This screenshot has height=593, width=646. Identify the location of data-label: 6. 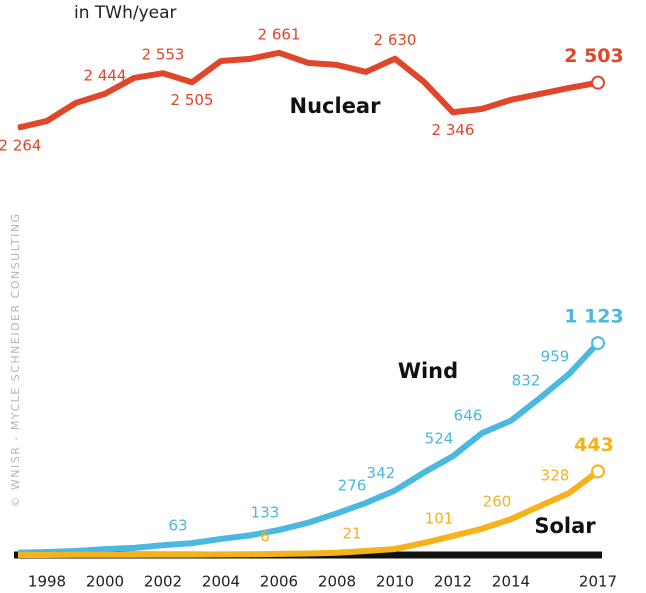
(265, 536).